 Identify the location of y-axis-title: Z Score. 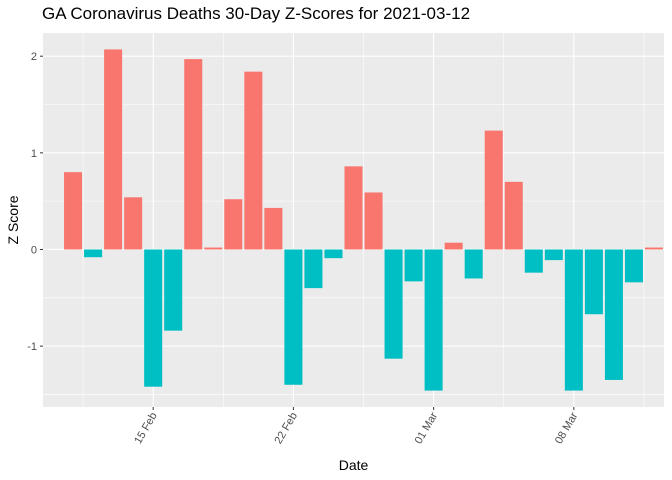
(13, 219).